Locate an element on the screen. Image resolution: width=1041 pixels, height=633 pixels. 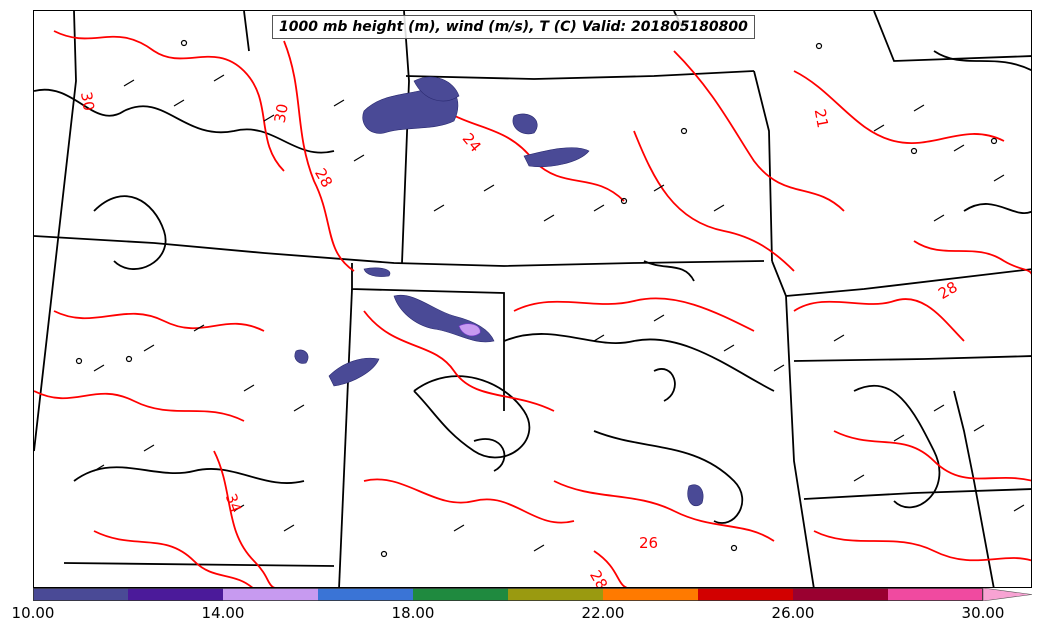
colorbar is located at coordinates (532, 594).